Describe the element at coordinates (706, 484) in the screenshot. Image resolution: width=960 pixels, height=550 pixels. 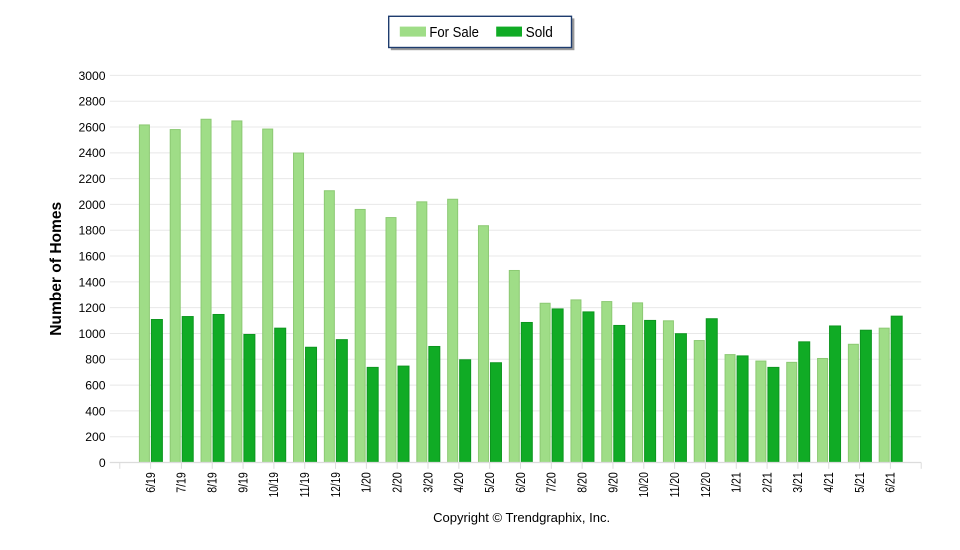
I see `svg-text: 12/20` at that location.